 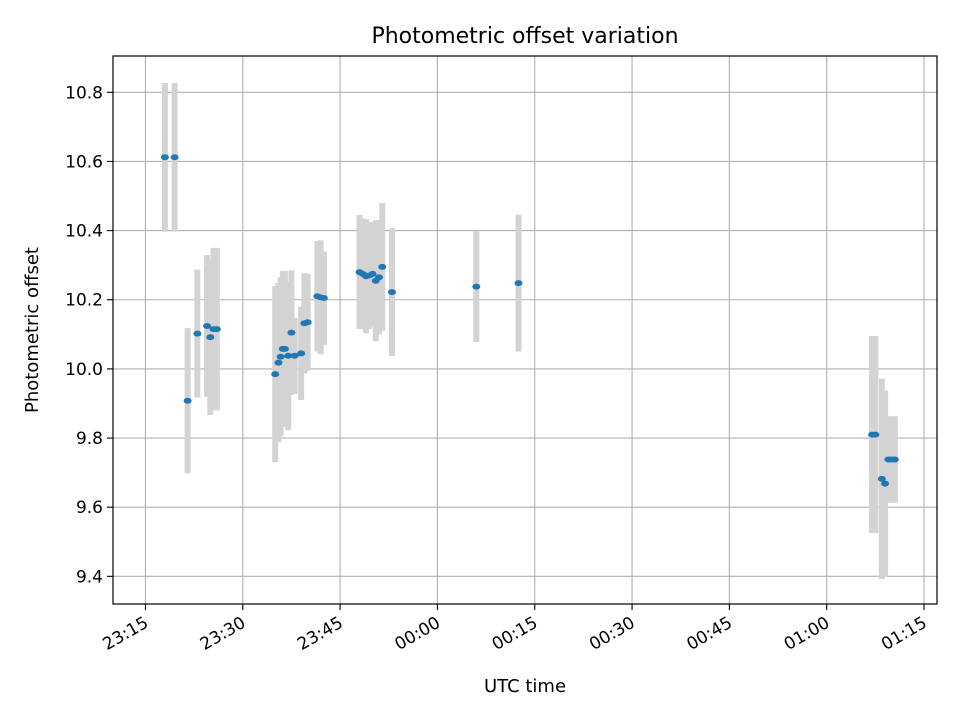 I want to click on y-axis-label: Photometric offset, so click(x=32, y=330).